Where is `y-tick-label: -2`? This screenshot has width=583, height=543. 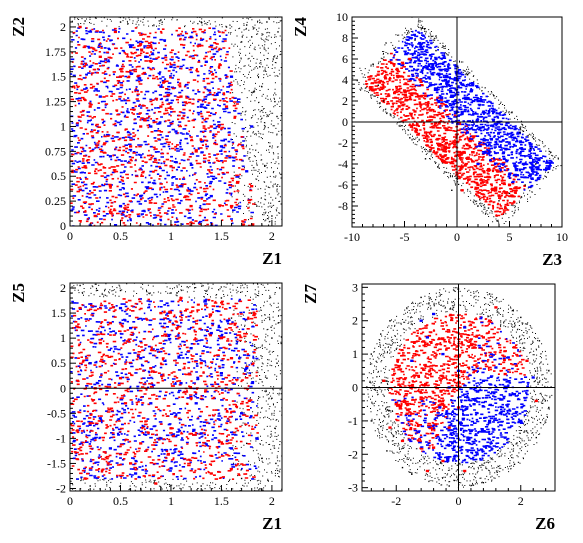
y-tick-label: -2 is located at coordinates (343, 143).